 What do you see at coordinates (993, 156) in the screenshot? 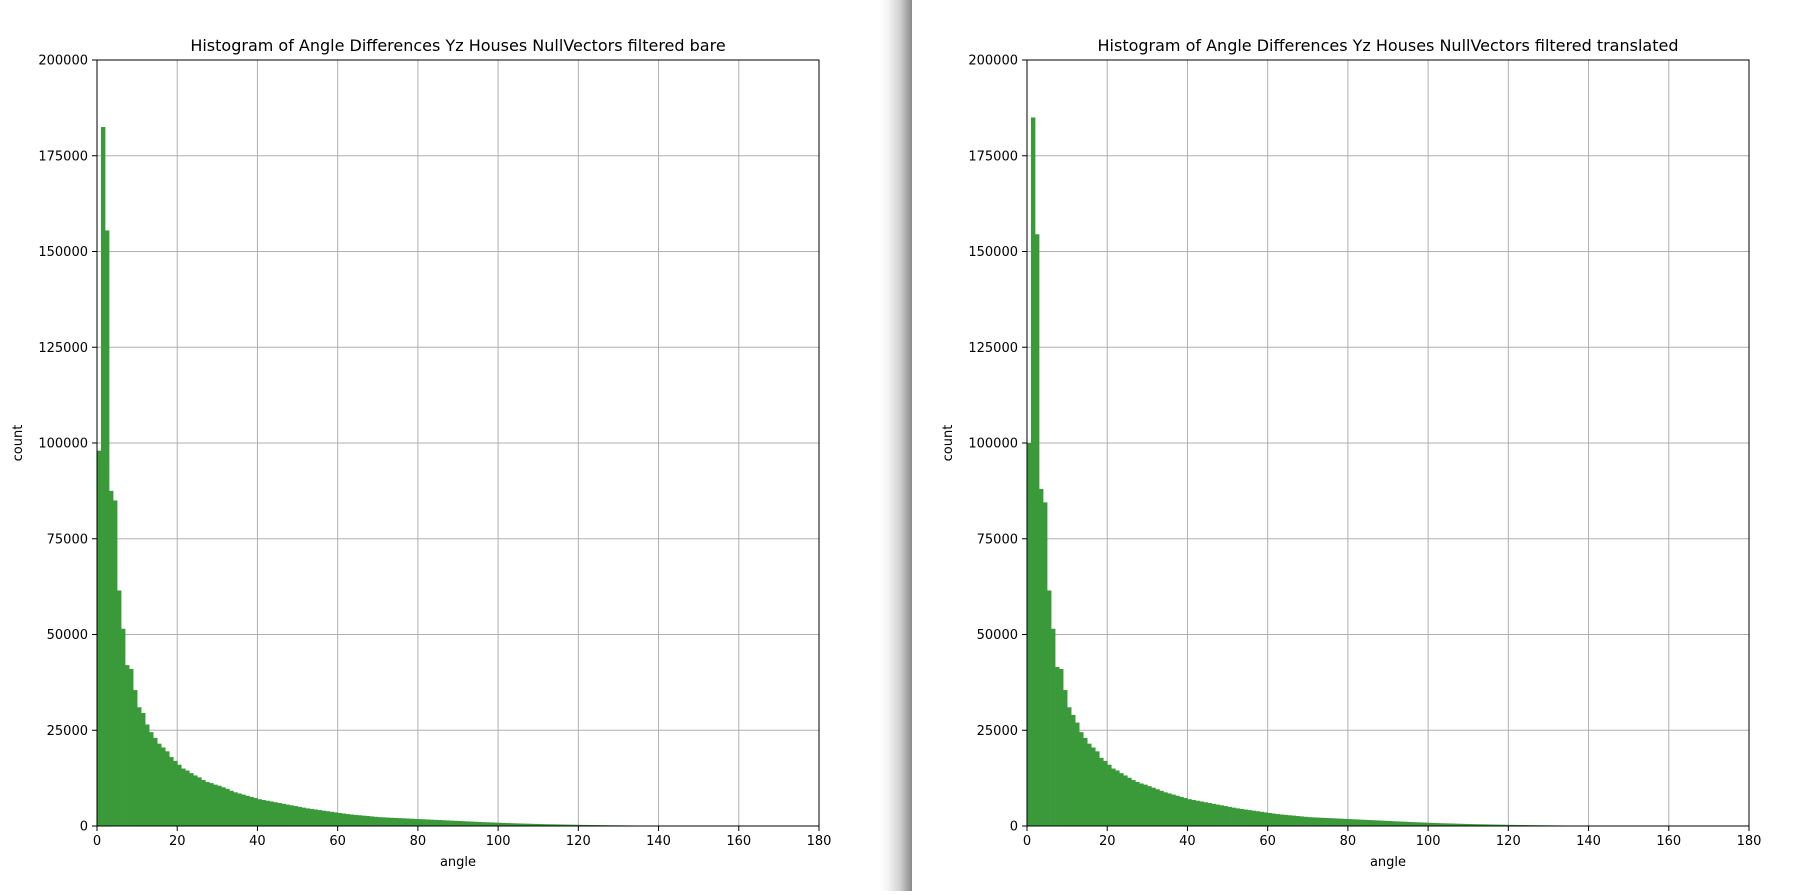
I see `y-tick-label: 175000` at bounding box center [993, 156].